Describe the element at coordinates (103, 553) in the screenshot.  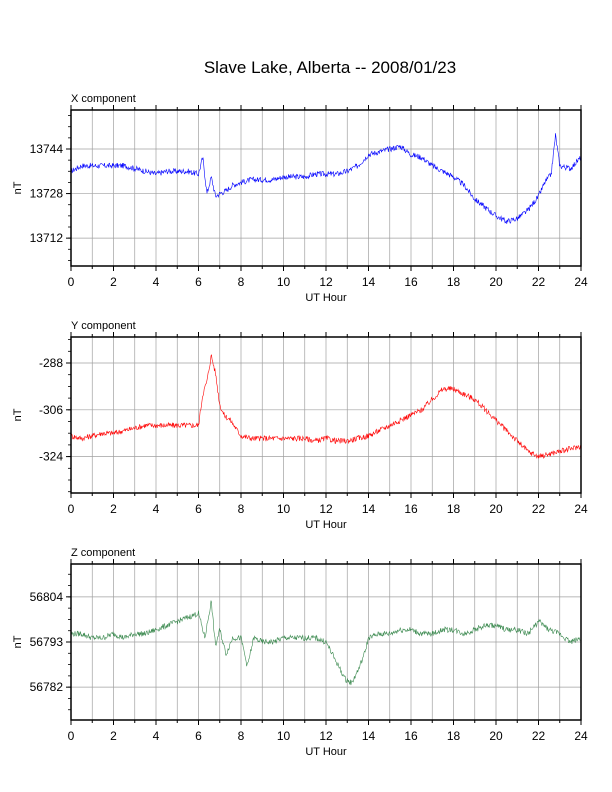
I see `panel-title: Z component` at that location.